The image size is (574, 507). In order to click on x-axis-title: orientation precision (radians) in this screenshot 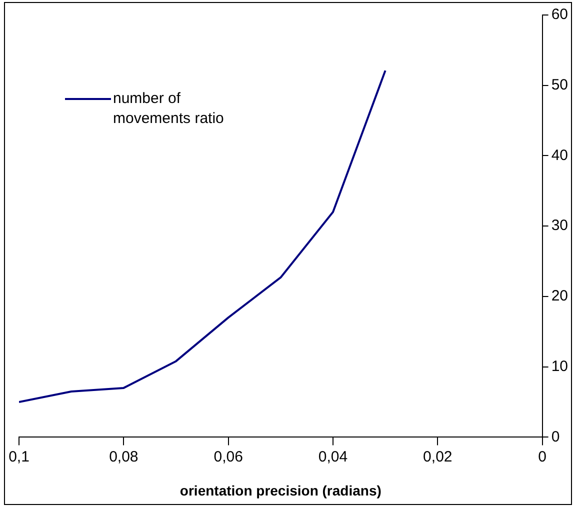, I will do `click(281, 490)`.